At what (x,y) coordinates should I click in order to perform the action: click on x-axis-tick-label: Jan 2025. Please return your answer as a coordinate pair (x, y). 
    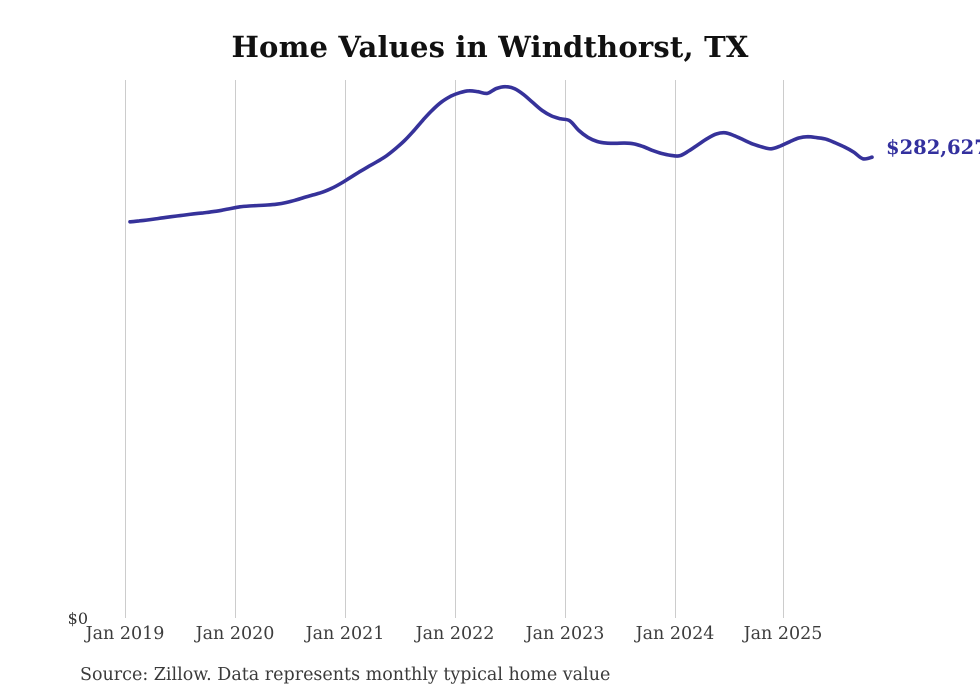
    Looking at the image, I should click on (783, 634).